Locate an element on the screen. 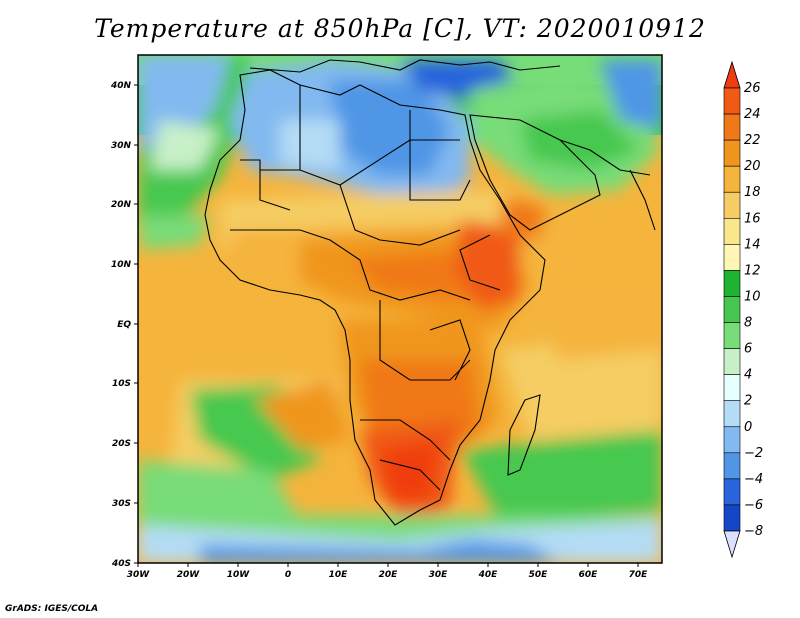  lon-label: 10E is located at coordinates (339, 575).